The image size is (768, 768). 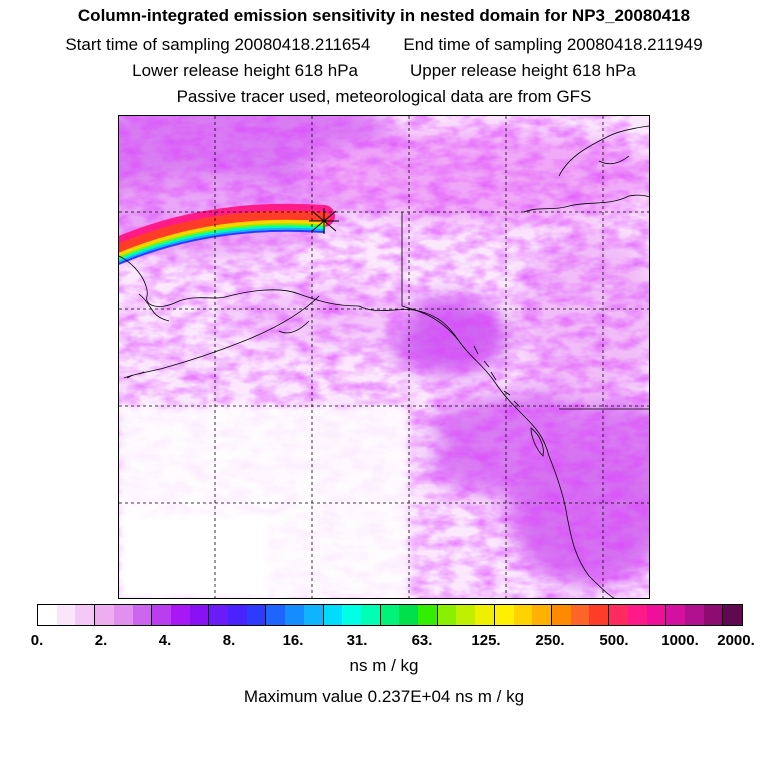 What do you see at coordinates (550, 640) in the screenshot?
I see `colorbar-tick-8: 250.` at bounding box center [550, 640].